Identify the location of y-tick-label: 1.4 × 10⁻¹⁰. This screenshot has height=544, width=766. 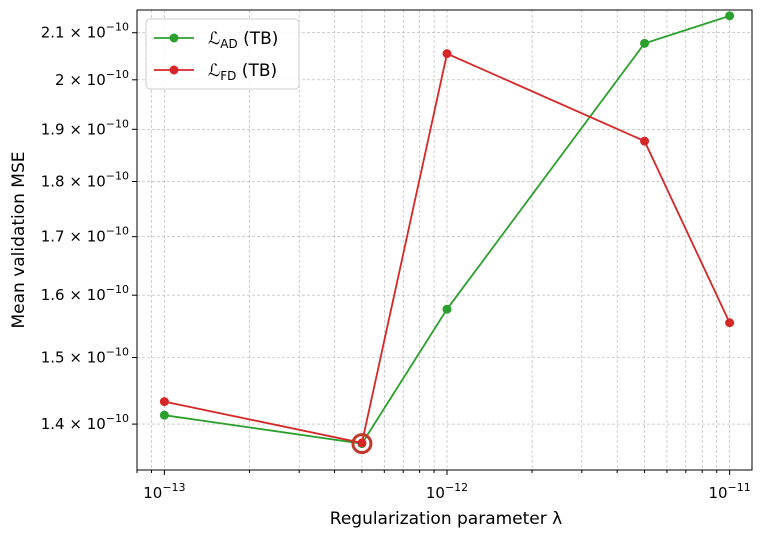
(85, 422).